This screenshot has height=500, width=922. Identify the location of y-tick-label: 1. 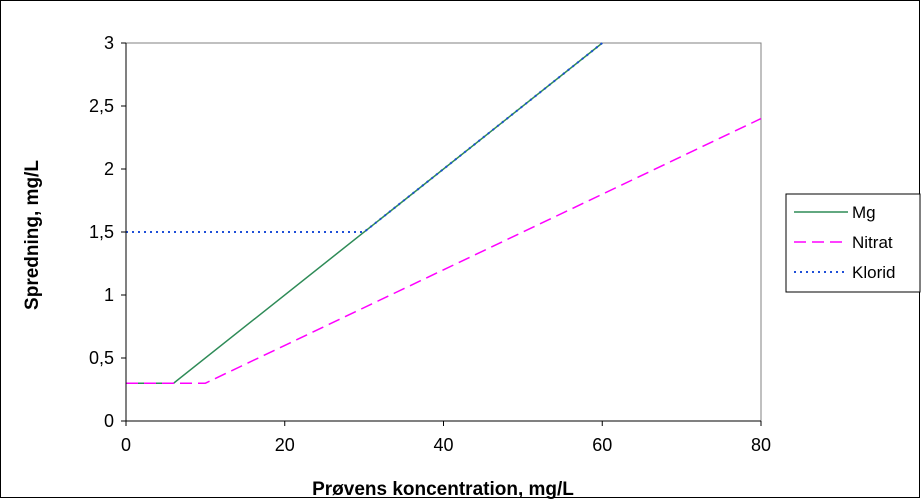
(109, 295).